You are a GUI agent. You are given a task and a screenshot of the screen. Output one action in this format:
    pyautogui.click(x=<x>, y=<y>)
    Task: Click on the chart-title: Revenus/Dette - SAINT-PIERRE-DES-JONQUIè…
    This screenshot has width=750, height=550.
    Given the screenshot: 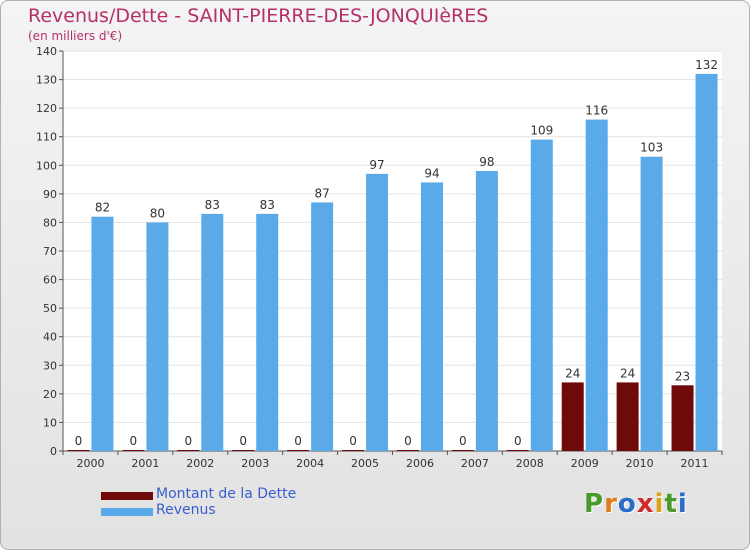 What is the action you would take?
    pyautogui.click(x=258, y=16)
    